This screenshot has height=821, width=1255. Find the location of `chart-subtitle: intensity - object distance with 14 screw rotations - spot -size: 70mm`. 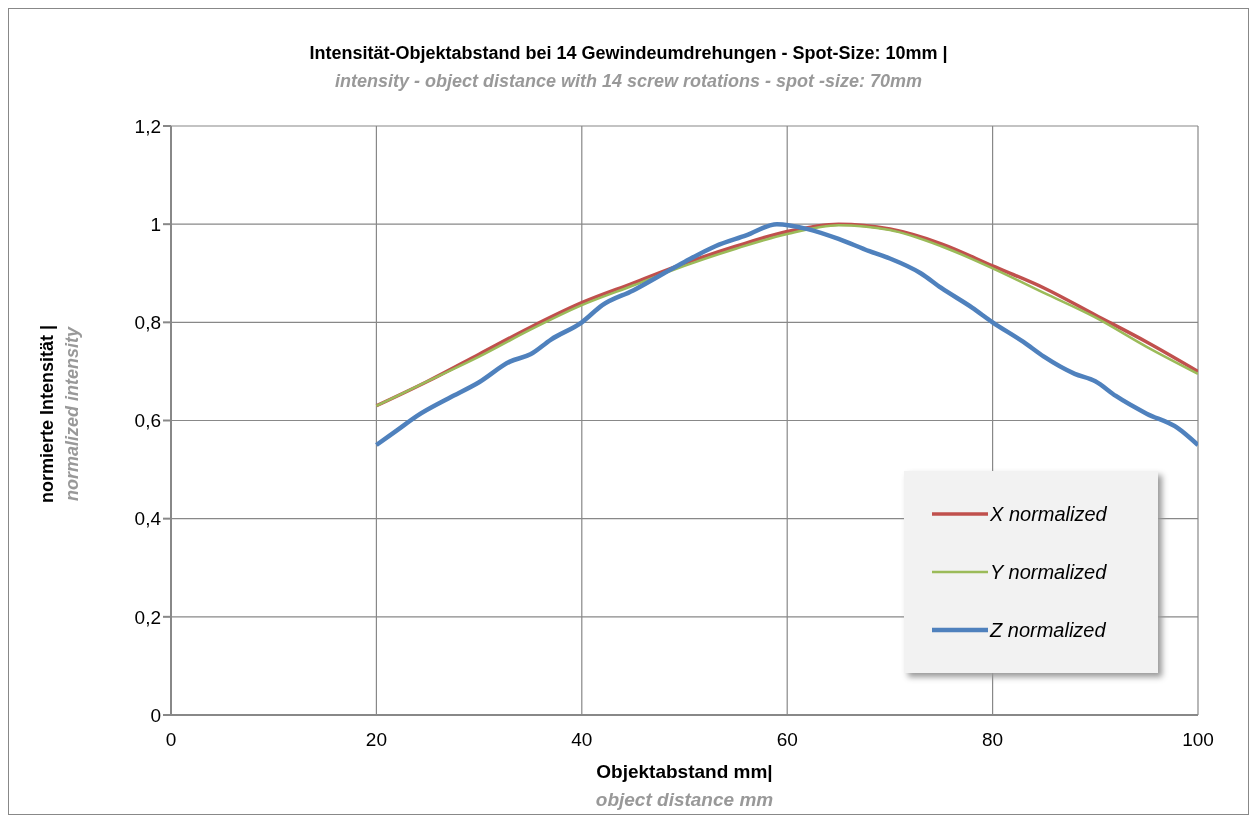

chart-subtitle: intensity - object distance with 14 screw rotations - spot -size: 70mm is located at coordinates (628, 81).